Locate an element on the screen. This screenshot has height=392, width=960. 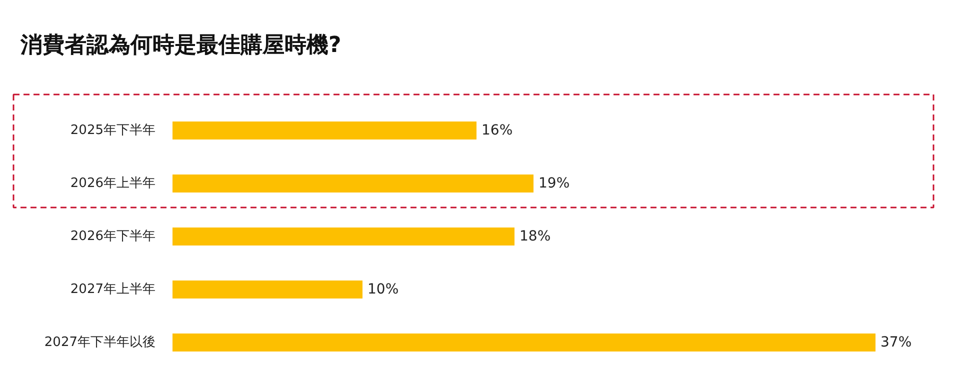
chart-title: 消費者認為何時是最佳購屋時機? is located at coordinates (181, 45).